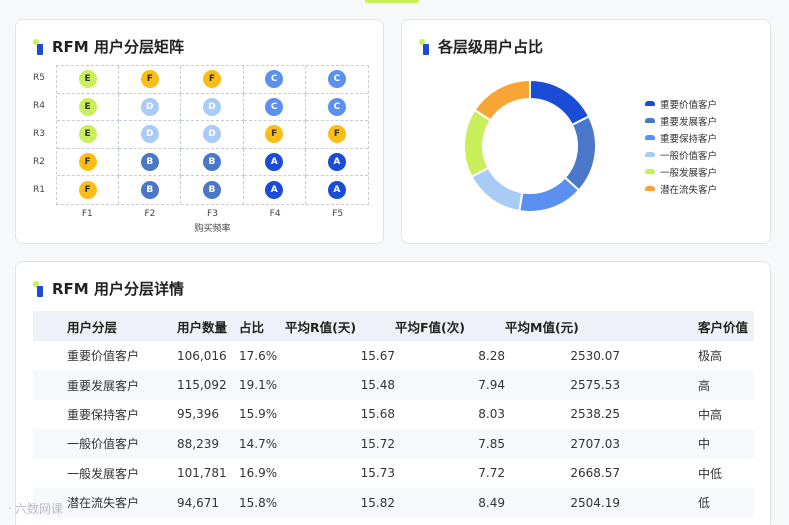 The height and width of the screenshot is (525, 789). What do you see at coordinates (212, 229) in the screenshot?
I see `x-axis-label: 购买频率` at bounding box center [212, 229].